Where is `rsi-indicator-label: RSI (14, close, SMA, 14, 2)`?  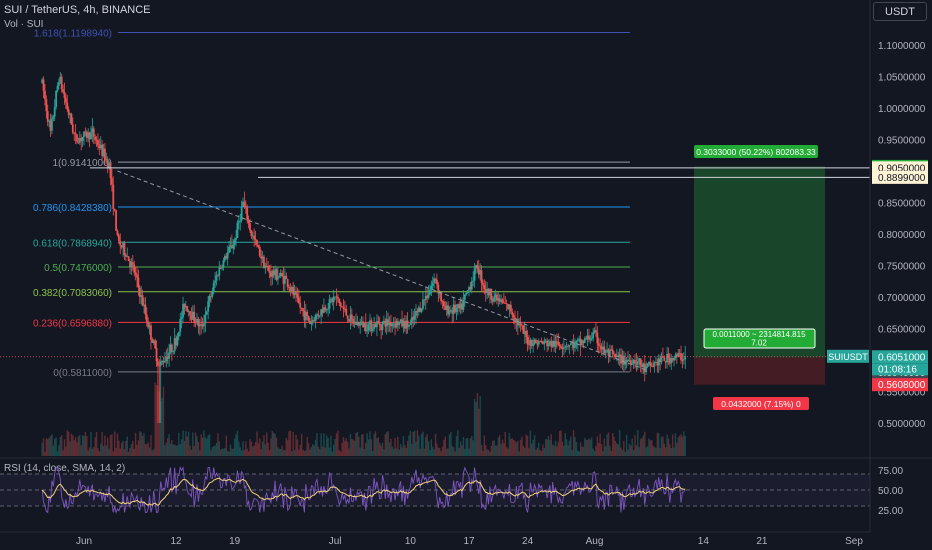
rsi-indicator-label: RSI (14, close, SMA, 14, 2) is located at coordinates (65, 468).